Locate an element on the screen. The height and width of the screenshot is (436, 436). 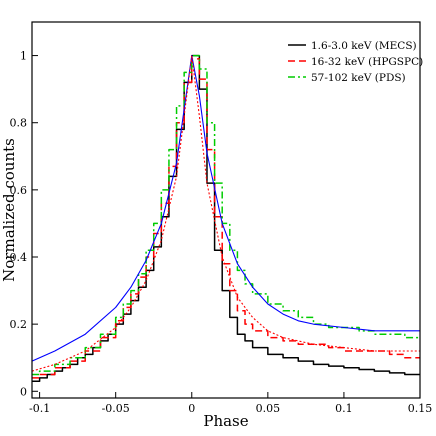
y-tick-label: 1 is located at coordinates (23, 56).